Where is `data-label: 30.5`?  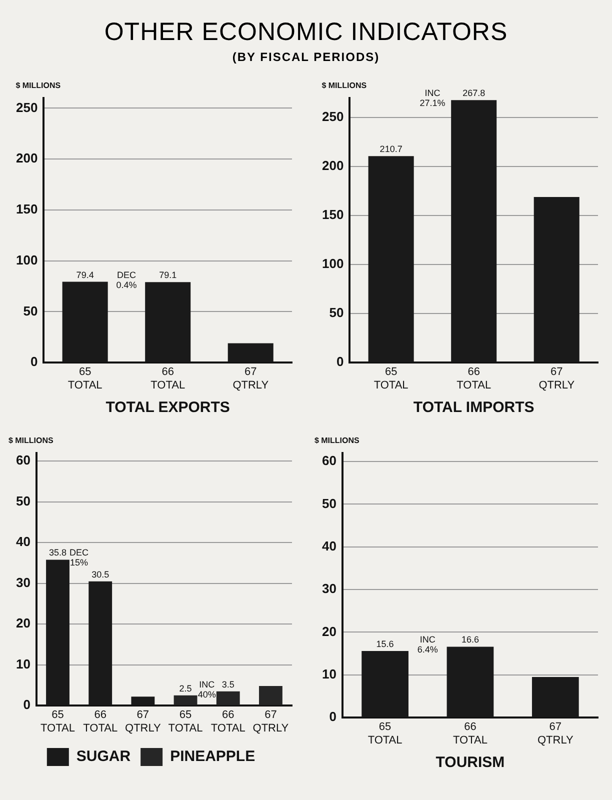
data-label: 30.5 is located at coordinates (101, 574).